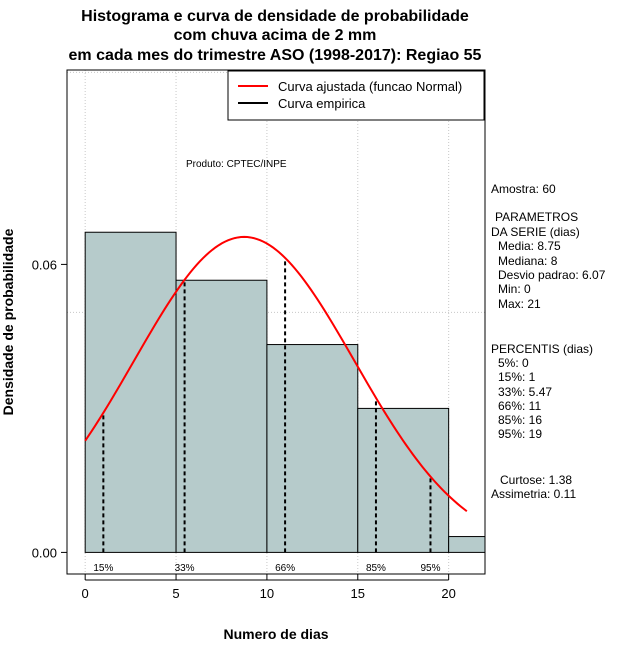 The image size is (640, 660). Describe the element at coordinates (275, 35) in the screenshot. I see `chart-title-line-2: com chuva acima de 2 mm` at that location.